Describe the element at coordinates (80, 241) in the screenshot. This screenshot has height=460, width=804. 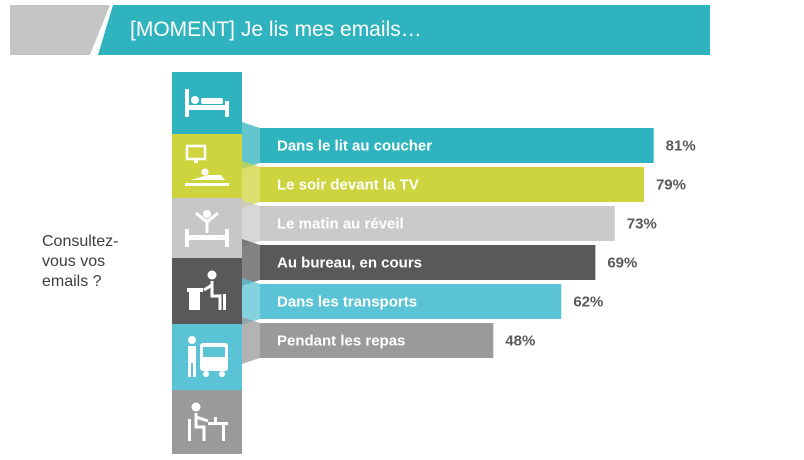
I see `question-line-1: Consultez-` at that location.